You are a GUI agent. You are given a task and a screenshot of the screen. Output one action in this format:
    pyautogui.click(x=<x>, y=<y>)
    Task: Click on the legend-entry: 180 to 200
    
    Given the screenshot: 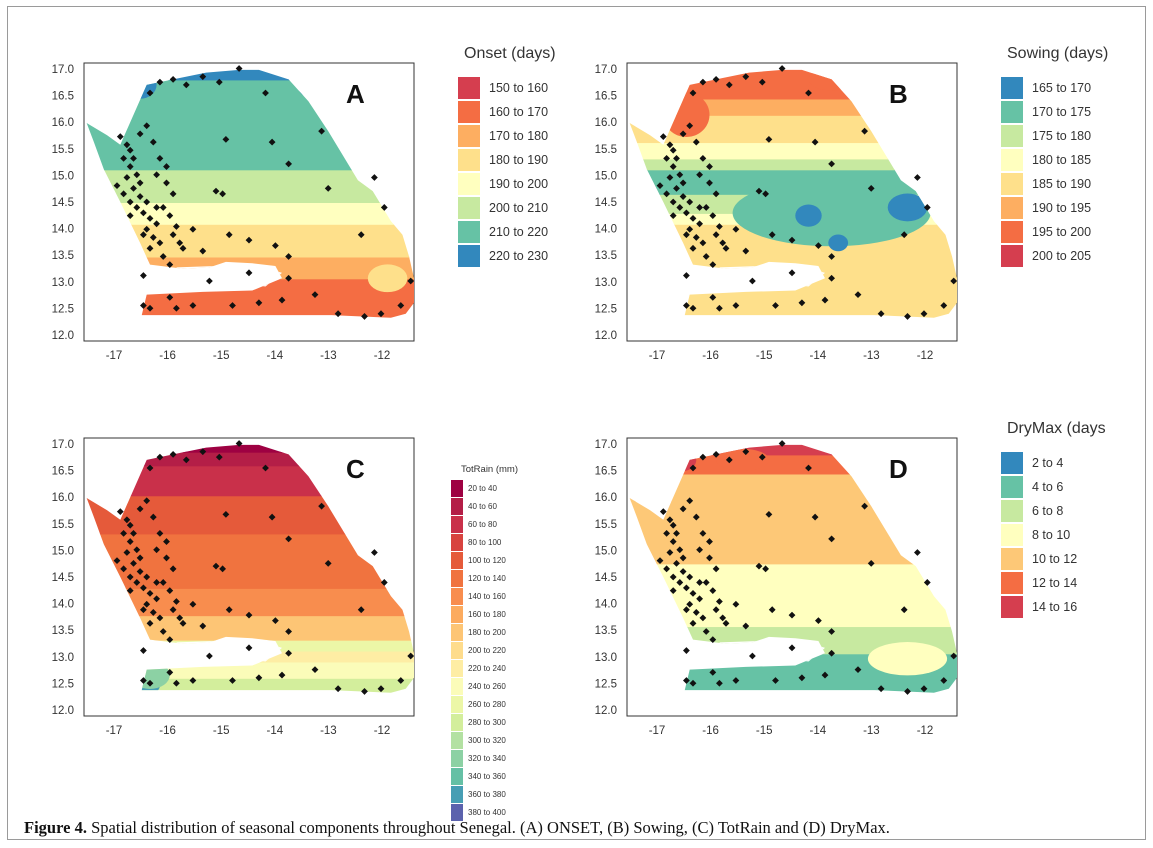 What is the action you would take?
    pyautogui.click(x=478, y=632)
    